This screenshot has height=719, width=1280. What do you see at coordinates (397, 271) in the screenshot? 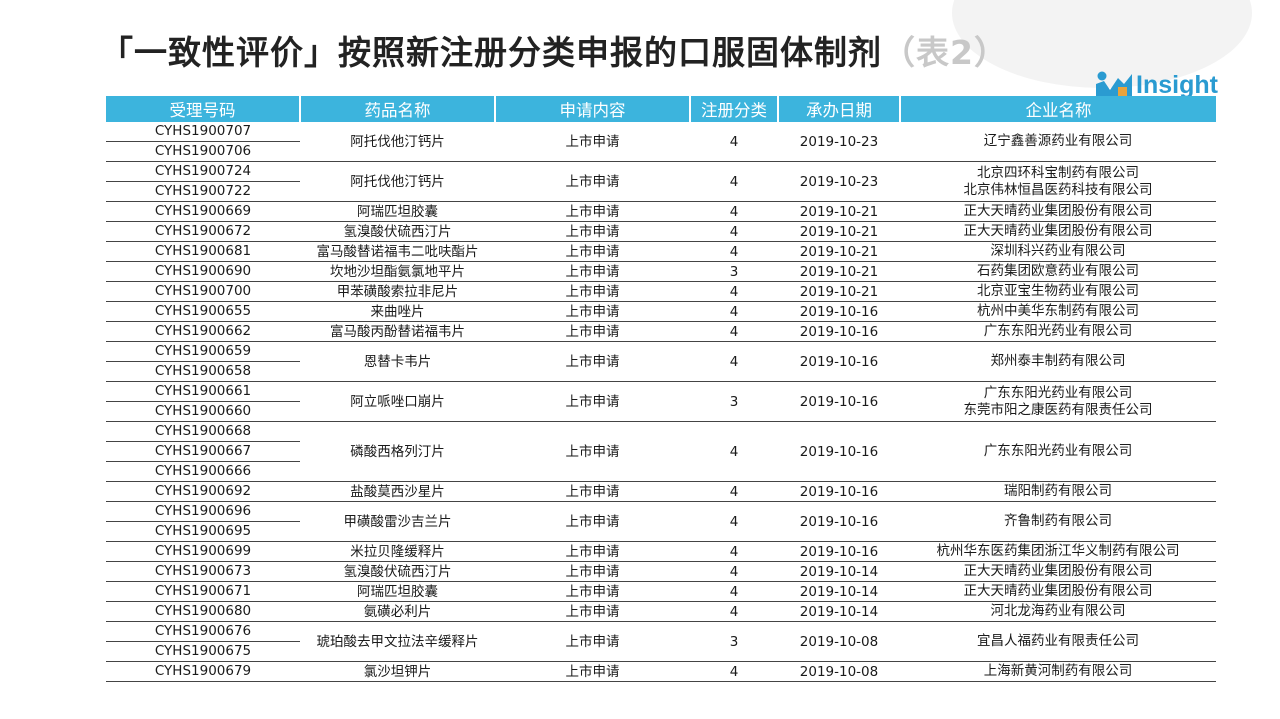
I see `drug-name-cell: 坎地沙坦酯氨氯地平片` at bounding box center [397, 271].